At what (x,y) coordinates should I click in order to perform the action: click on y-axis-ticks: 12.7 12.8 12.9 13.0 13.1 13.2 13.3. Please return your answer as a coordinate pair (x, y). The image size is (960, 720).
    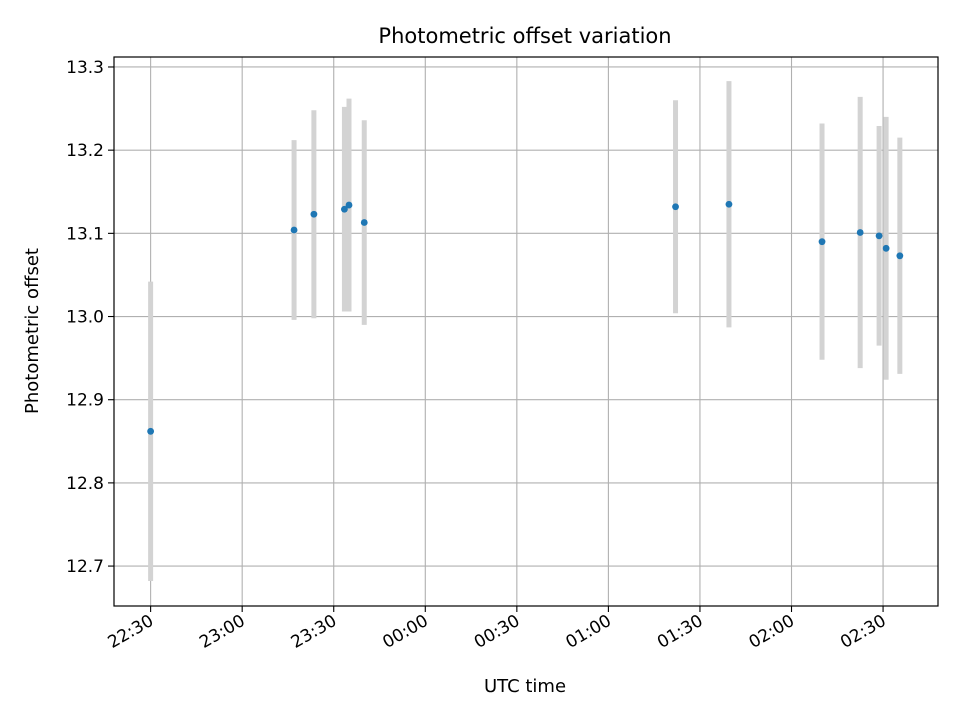
    Looking at the image, I should click on (90, 317).